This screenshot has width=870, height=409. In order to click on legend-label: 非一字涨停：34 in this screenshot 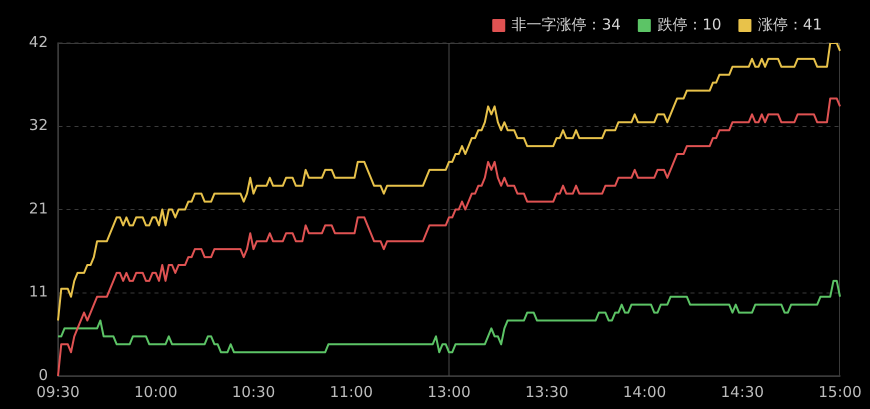, I will do `click(566, 24)`.